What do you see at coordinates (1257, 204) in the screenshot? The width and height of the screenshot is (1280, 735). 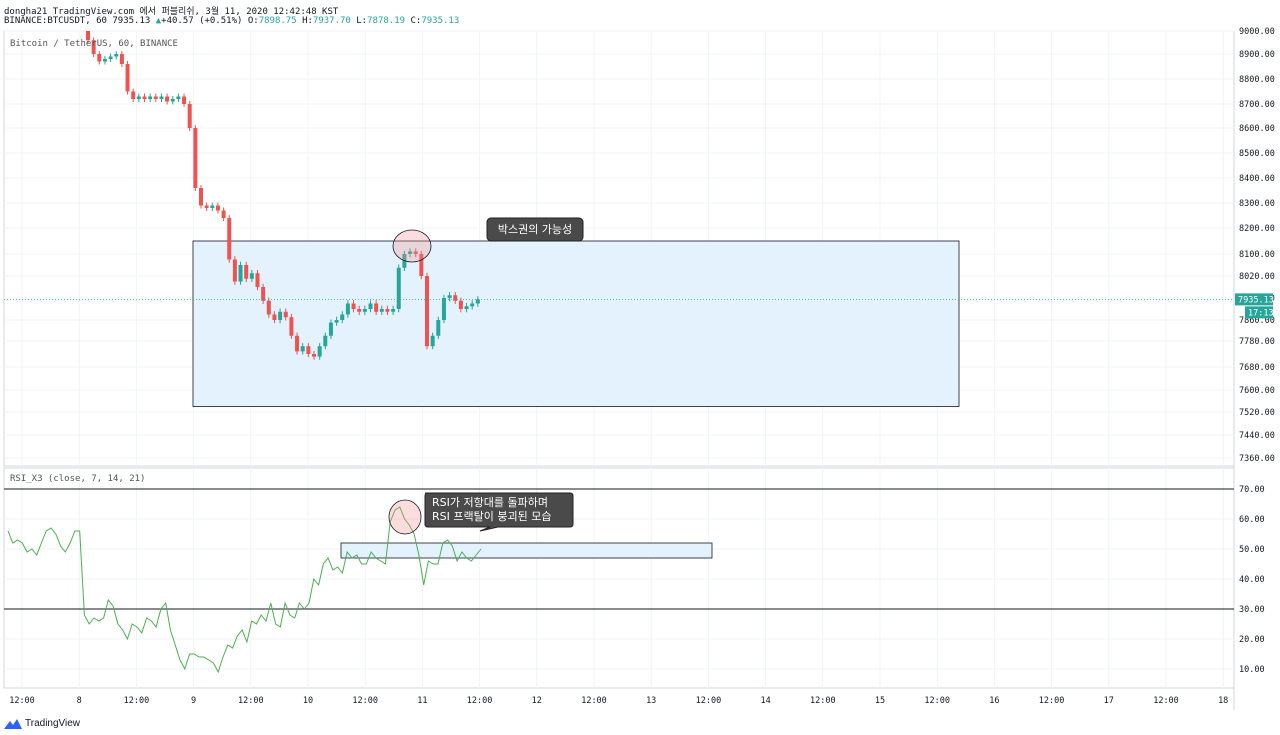 I see `price-tick-label: 8300.00` at bounding box center [1257, 204].